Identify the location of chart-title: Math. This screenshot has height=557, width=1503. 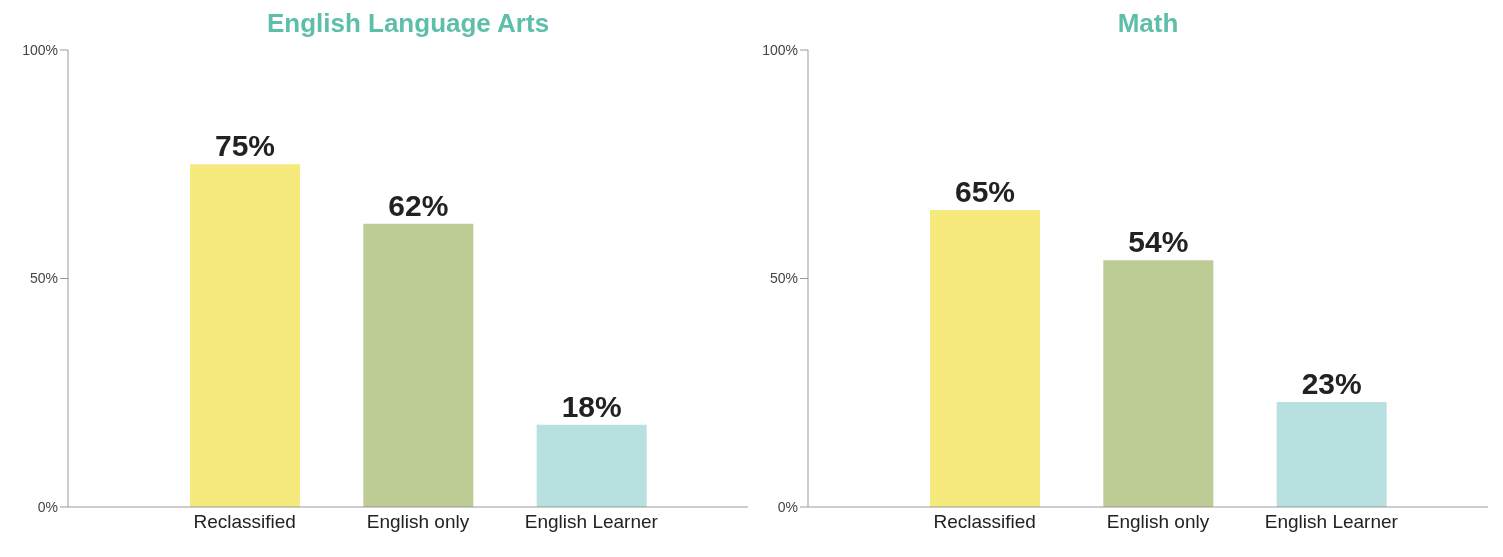
(1148, 24).